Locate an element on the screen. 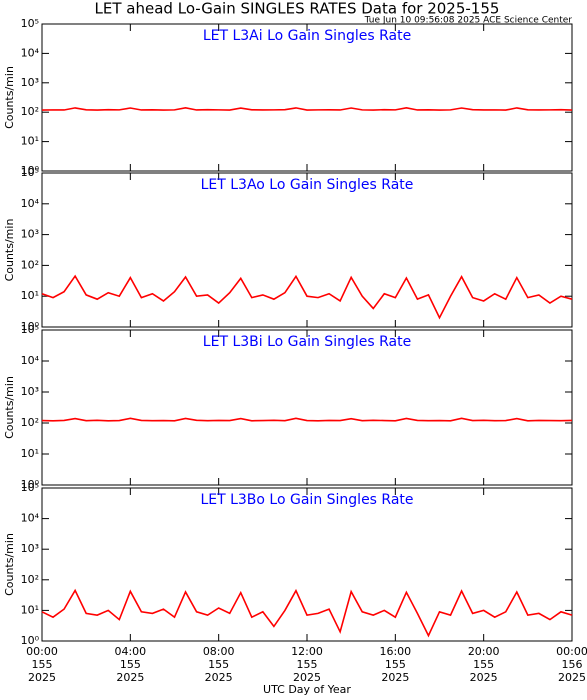 This screenshot has width=587, height=700. x-tick-label: 08:00 is located at coordinates (219, 651).